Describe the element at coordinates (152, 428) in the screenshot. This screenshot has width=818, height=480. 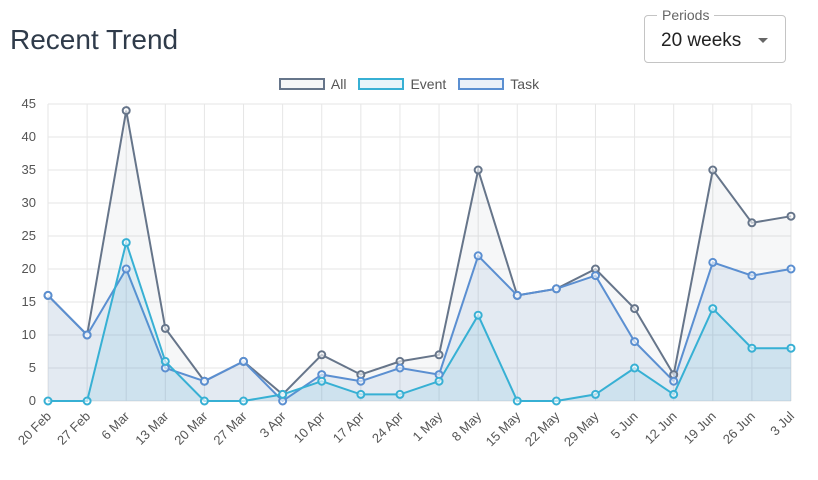
I see `x-tick-label: 13 Mar` at that location.